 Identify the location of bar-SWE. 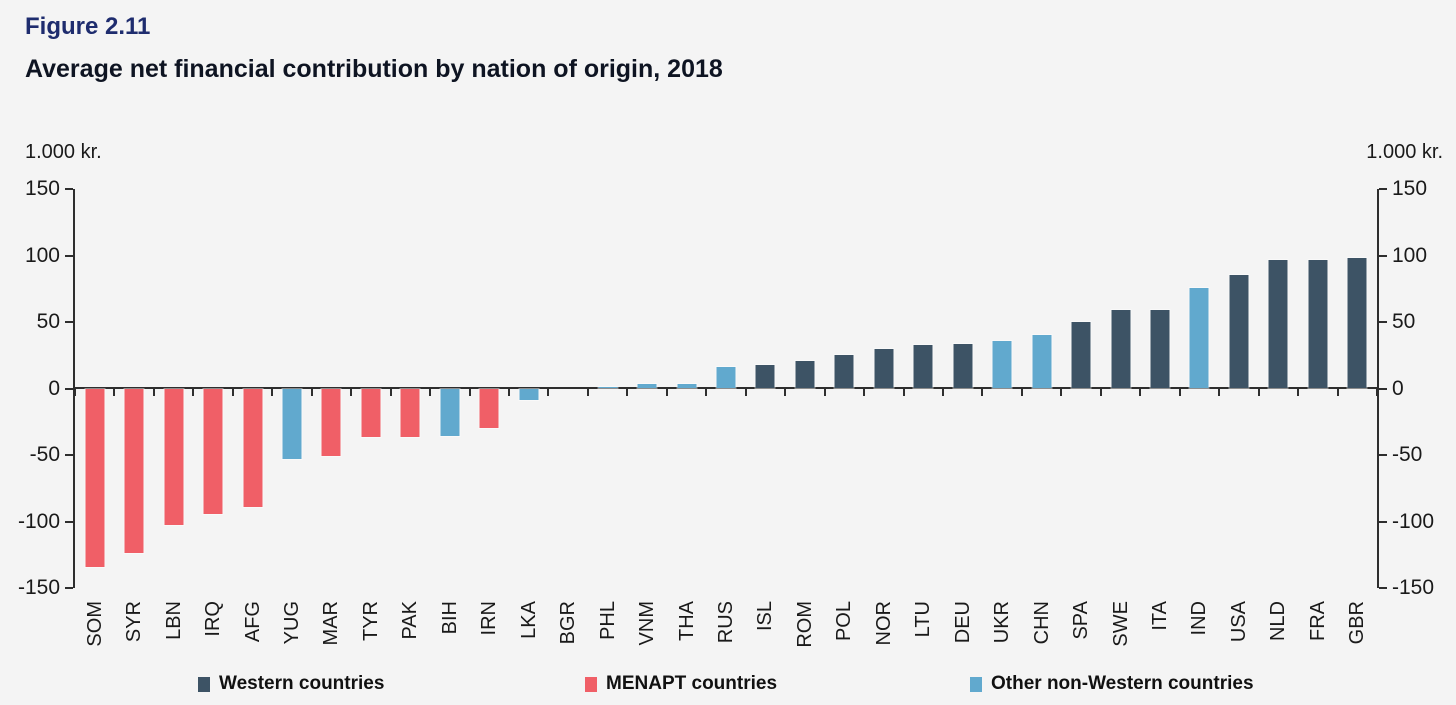
(1120, 348).